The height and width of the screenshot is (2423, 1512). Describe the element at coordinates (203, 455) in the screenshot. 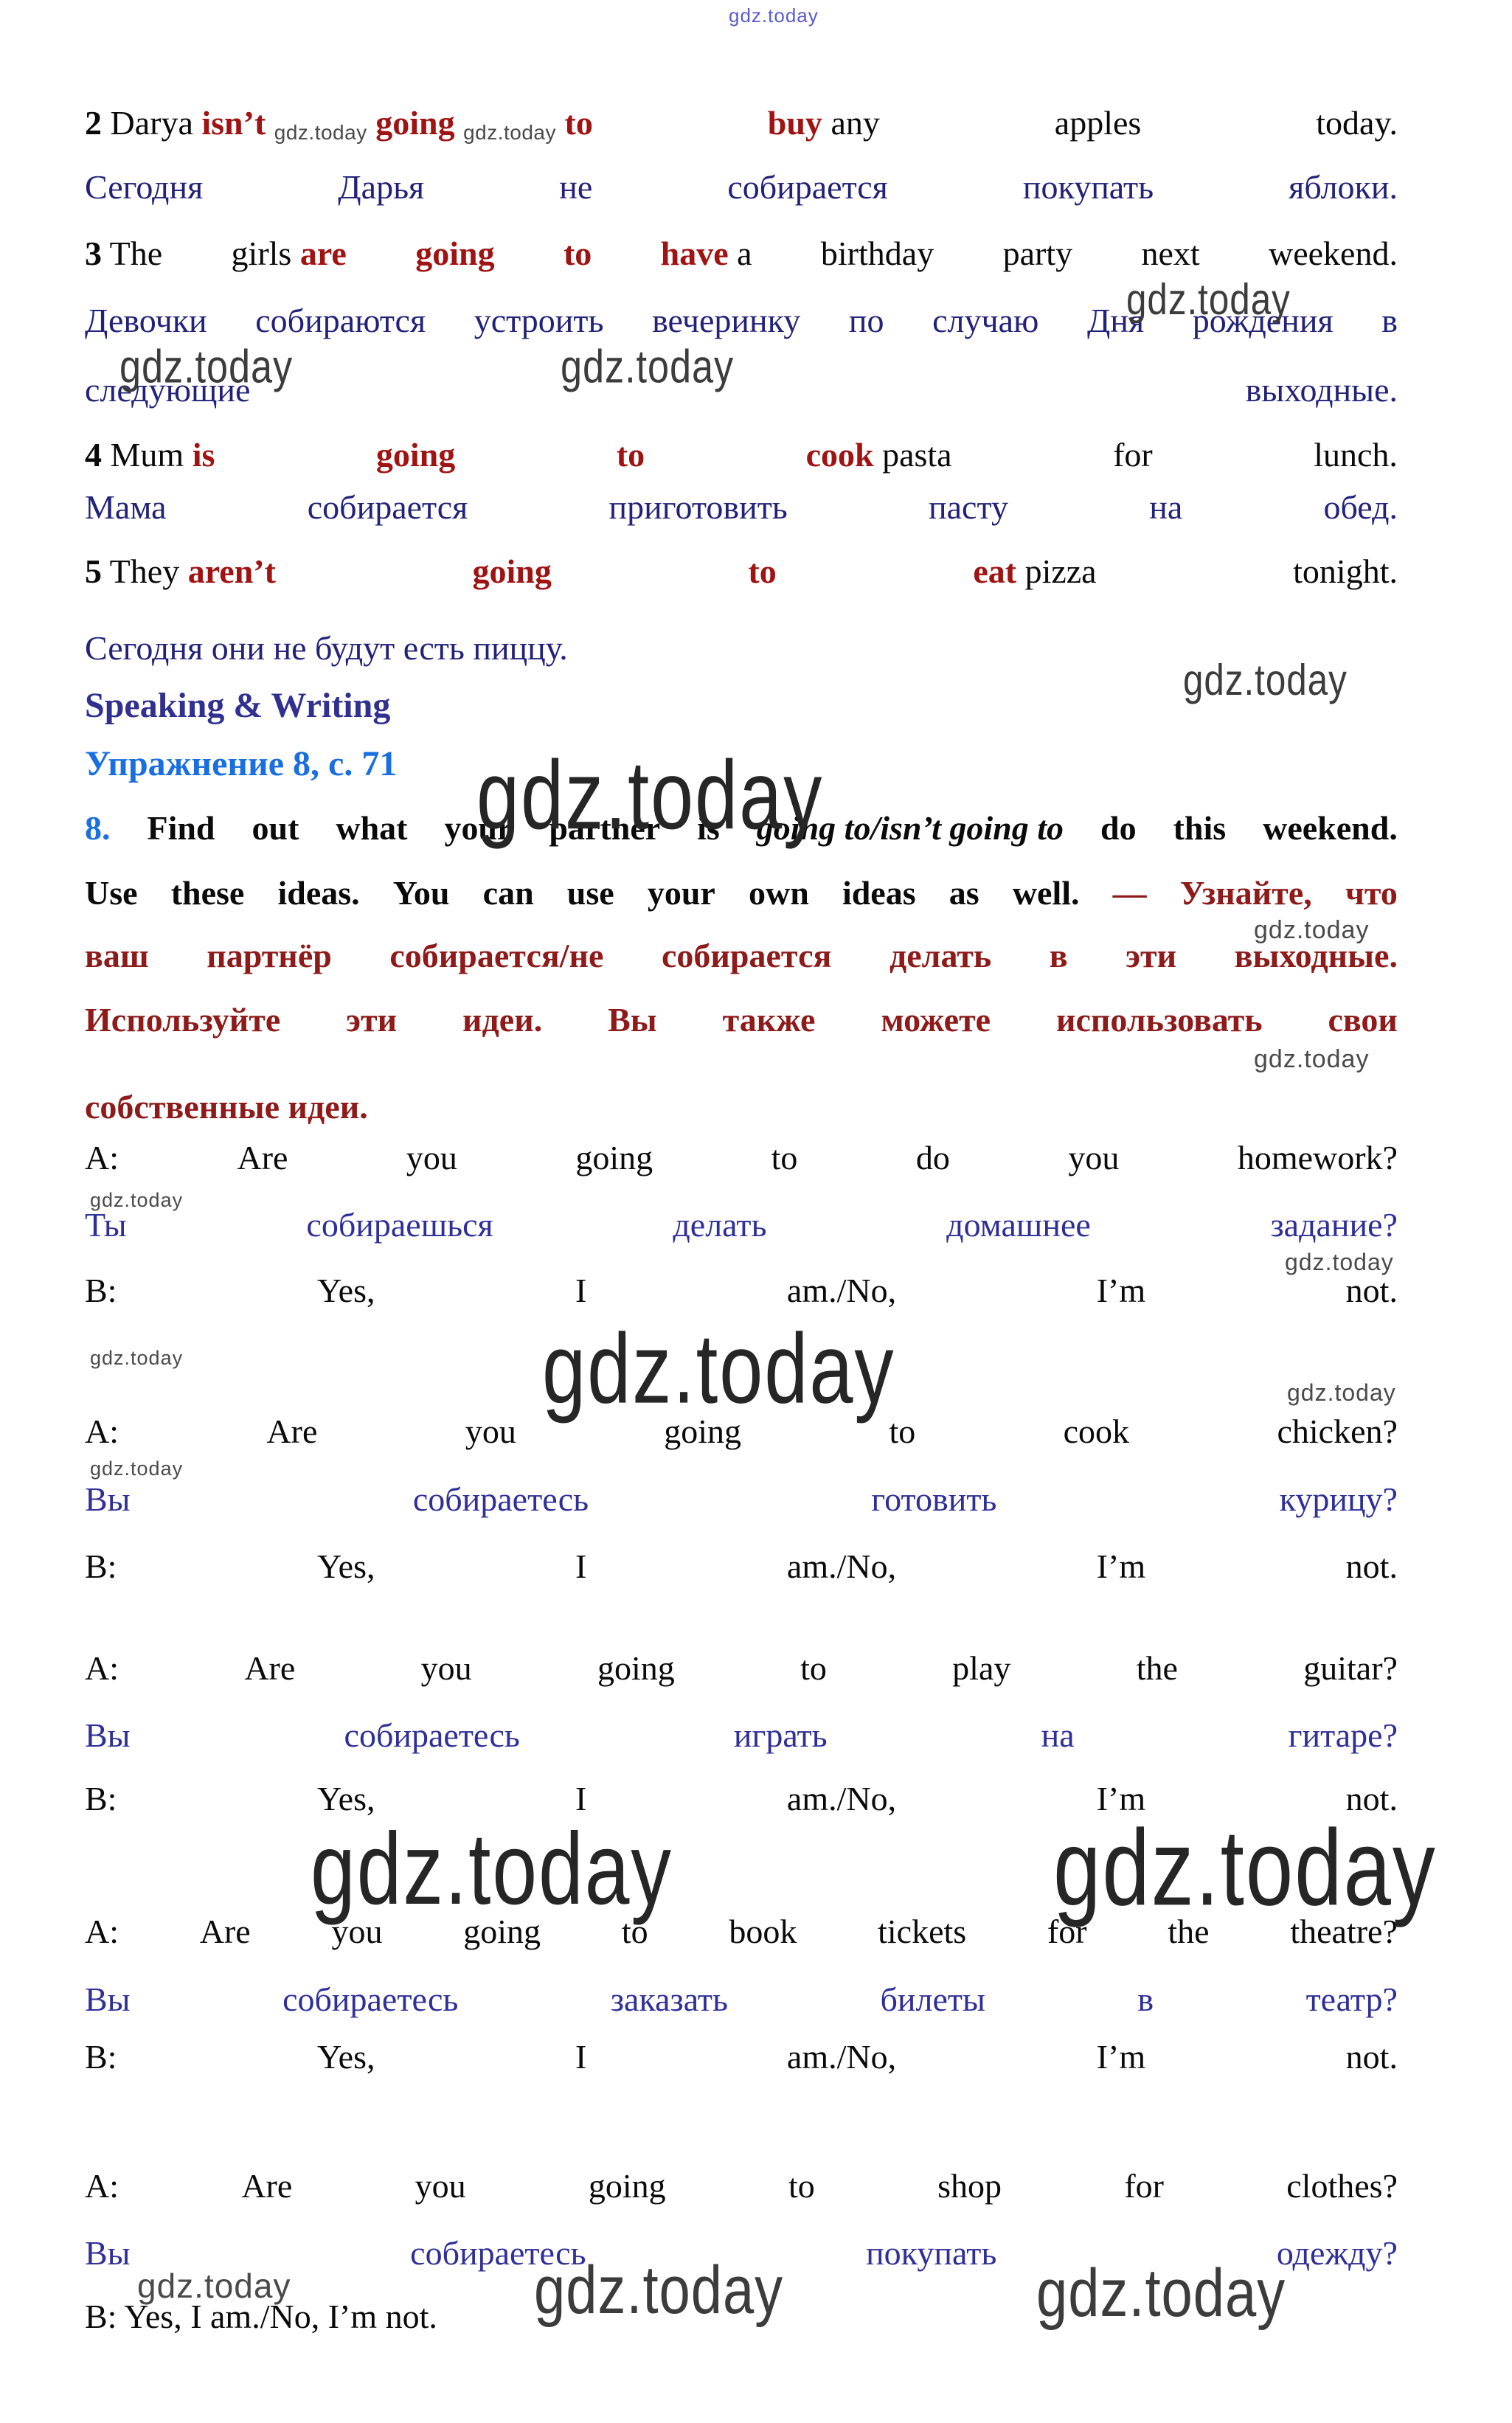

I see `text-segment: is` at that location.